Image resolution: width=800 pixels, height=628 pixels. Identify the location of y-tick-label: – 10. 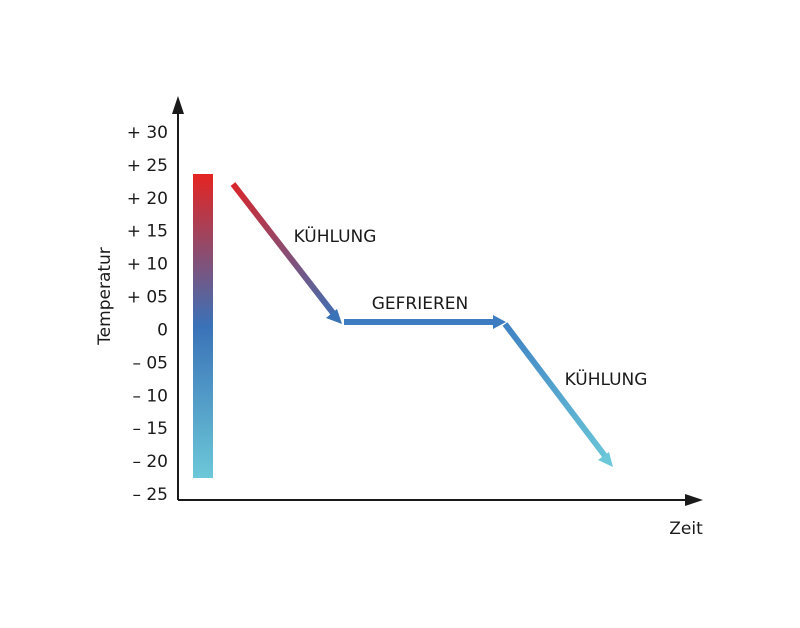
(150, 396).